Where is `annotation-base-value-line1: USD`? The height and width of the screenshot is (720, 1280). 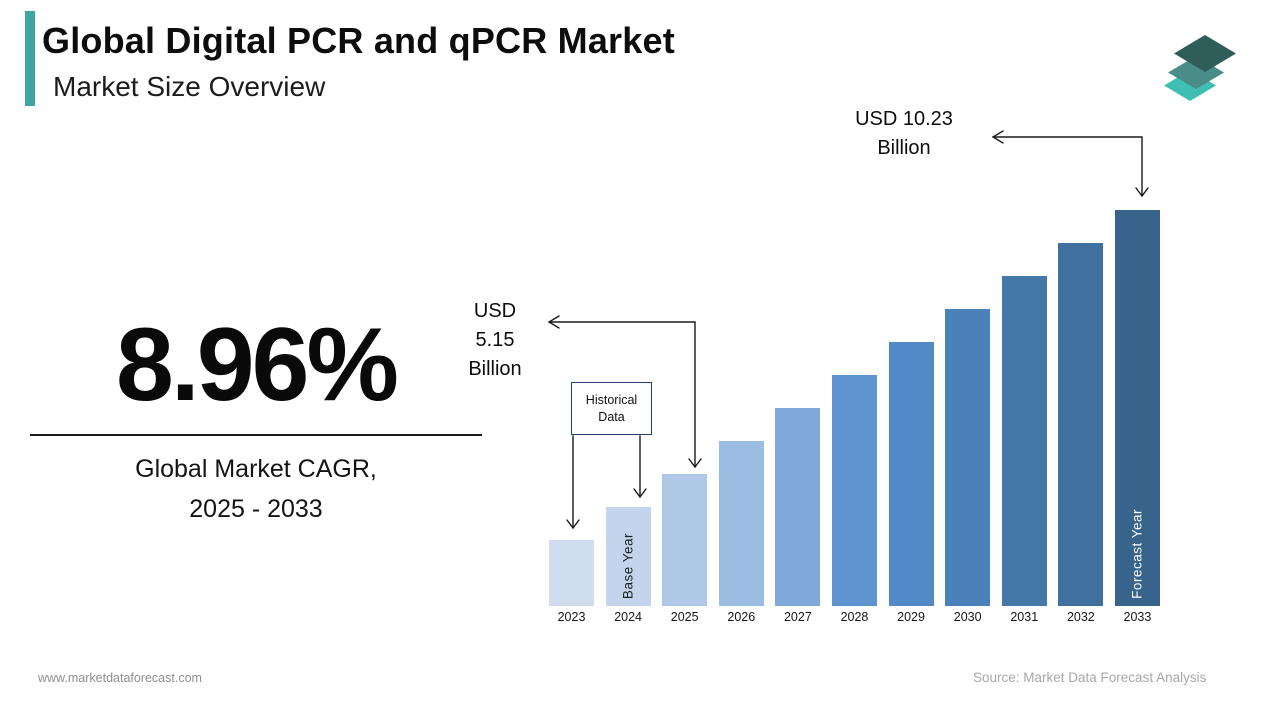 annotation-base-value-line1: USD is located at coordinates (495, 311).